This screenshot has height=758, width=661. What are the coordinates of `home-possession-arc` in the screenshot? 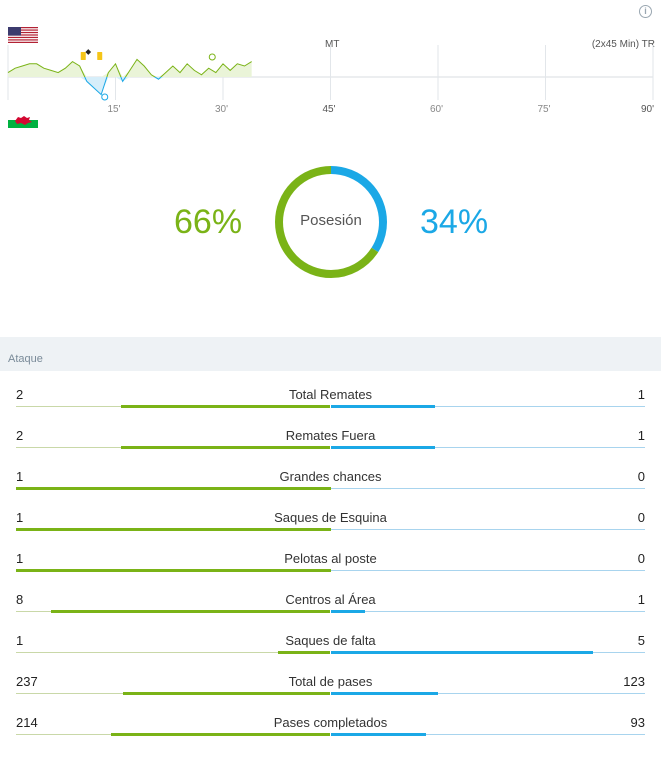 It's located at (331, 222).